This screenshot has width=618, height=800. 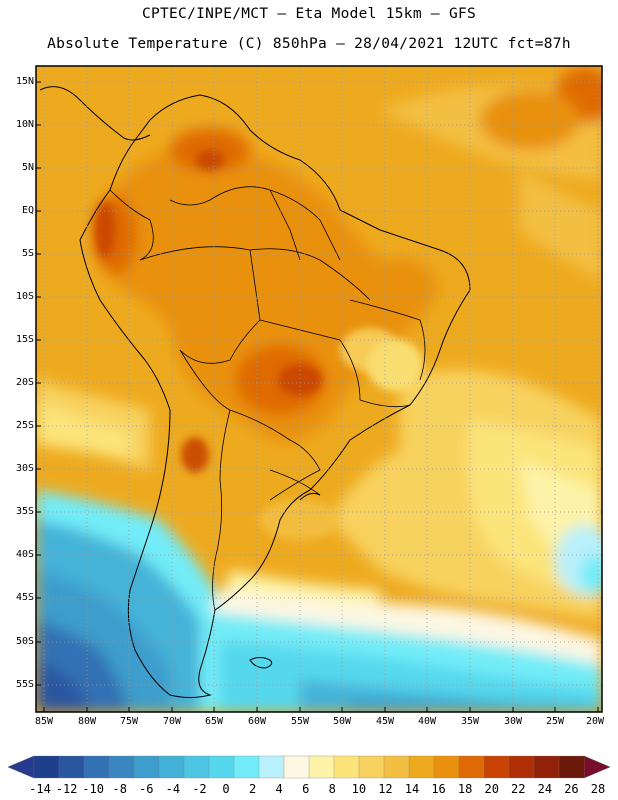 What do you see at coordinates (332, 789) in the screenshot?
I see `colorbar-label: 8` at bounding box center [332, 789].